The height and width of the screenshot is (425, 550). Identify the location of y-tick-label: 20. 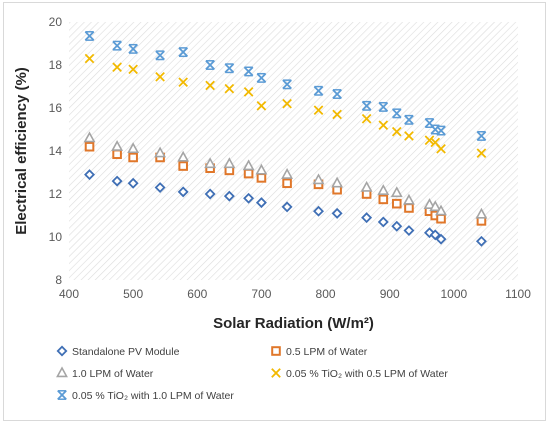
(56, 22).